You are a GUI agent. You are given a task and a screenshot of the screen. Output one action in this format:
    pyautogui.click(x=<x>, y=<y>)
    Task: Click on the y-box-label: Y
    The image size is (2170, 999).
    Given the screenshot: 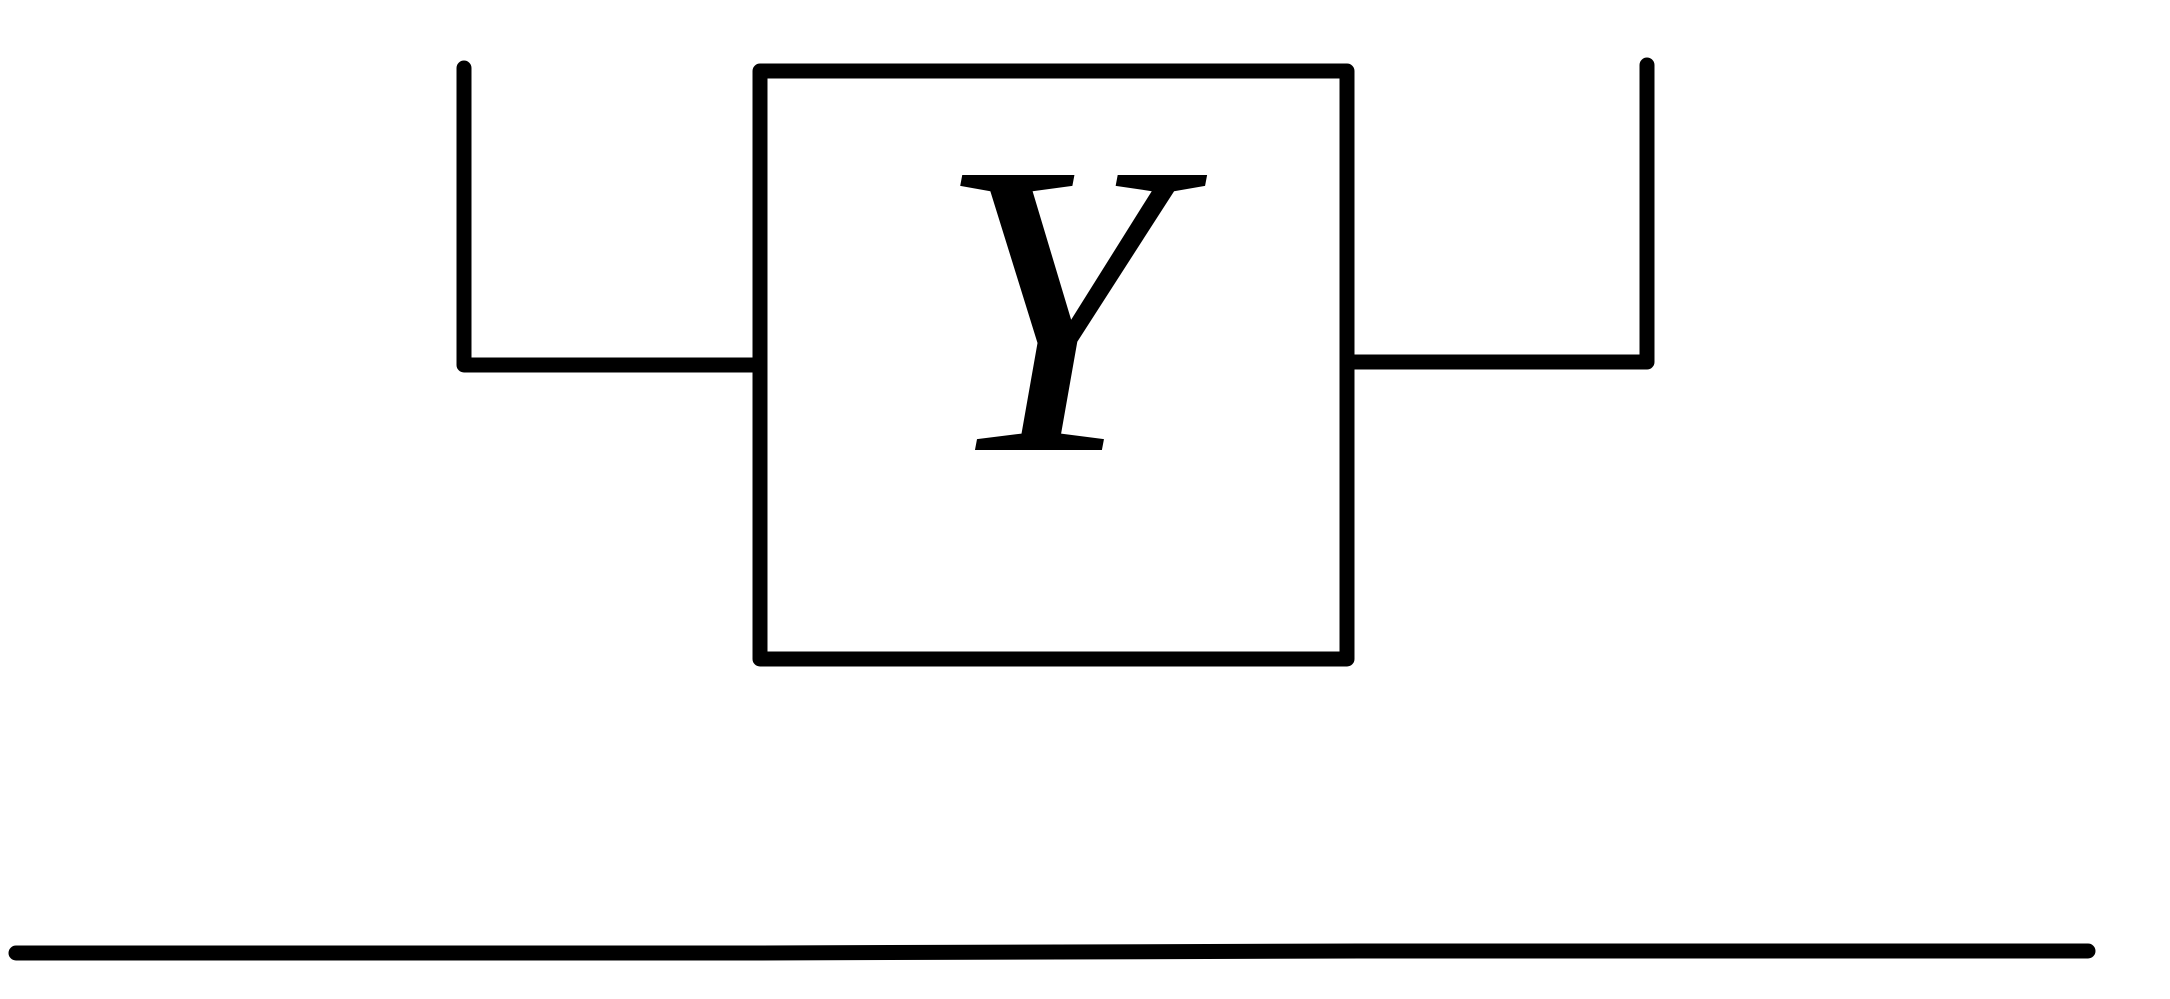 What is the action you would take?
    pyautogui.click(x=1074, y=308)
    